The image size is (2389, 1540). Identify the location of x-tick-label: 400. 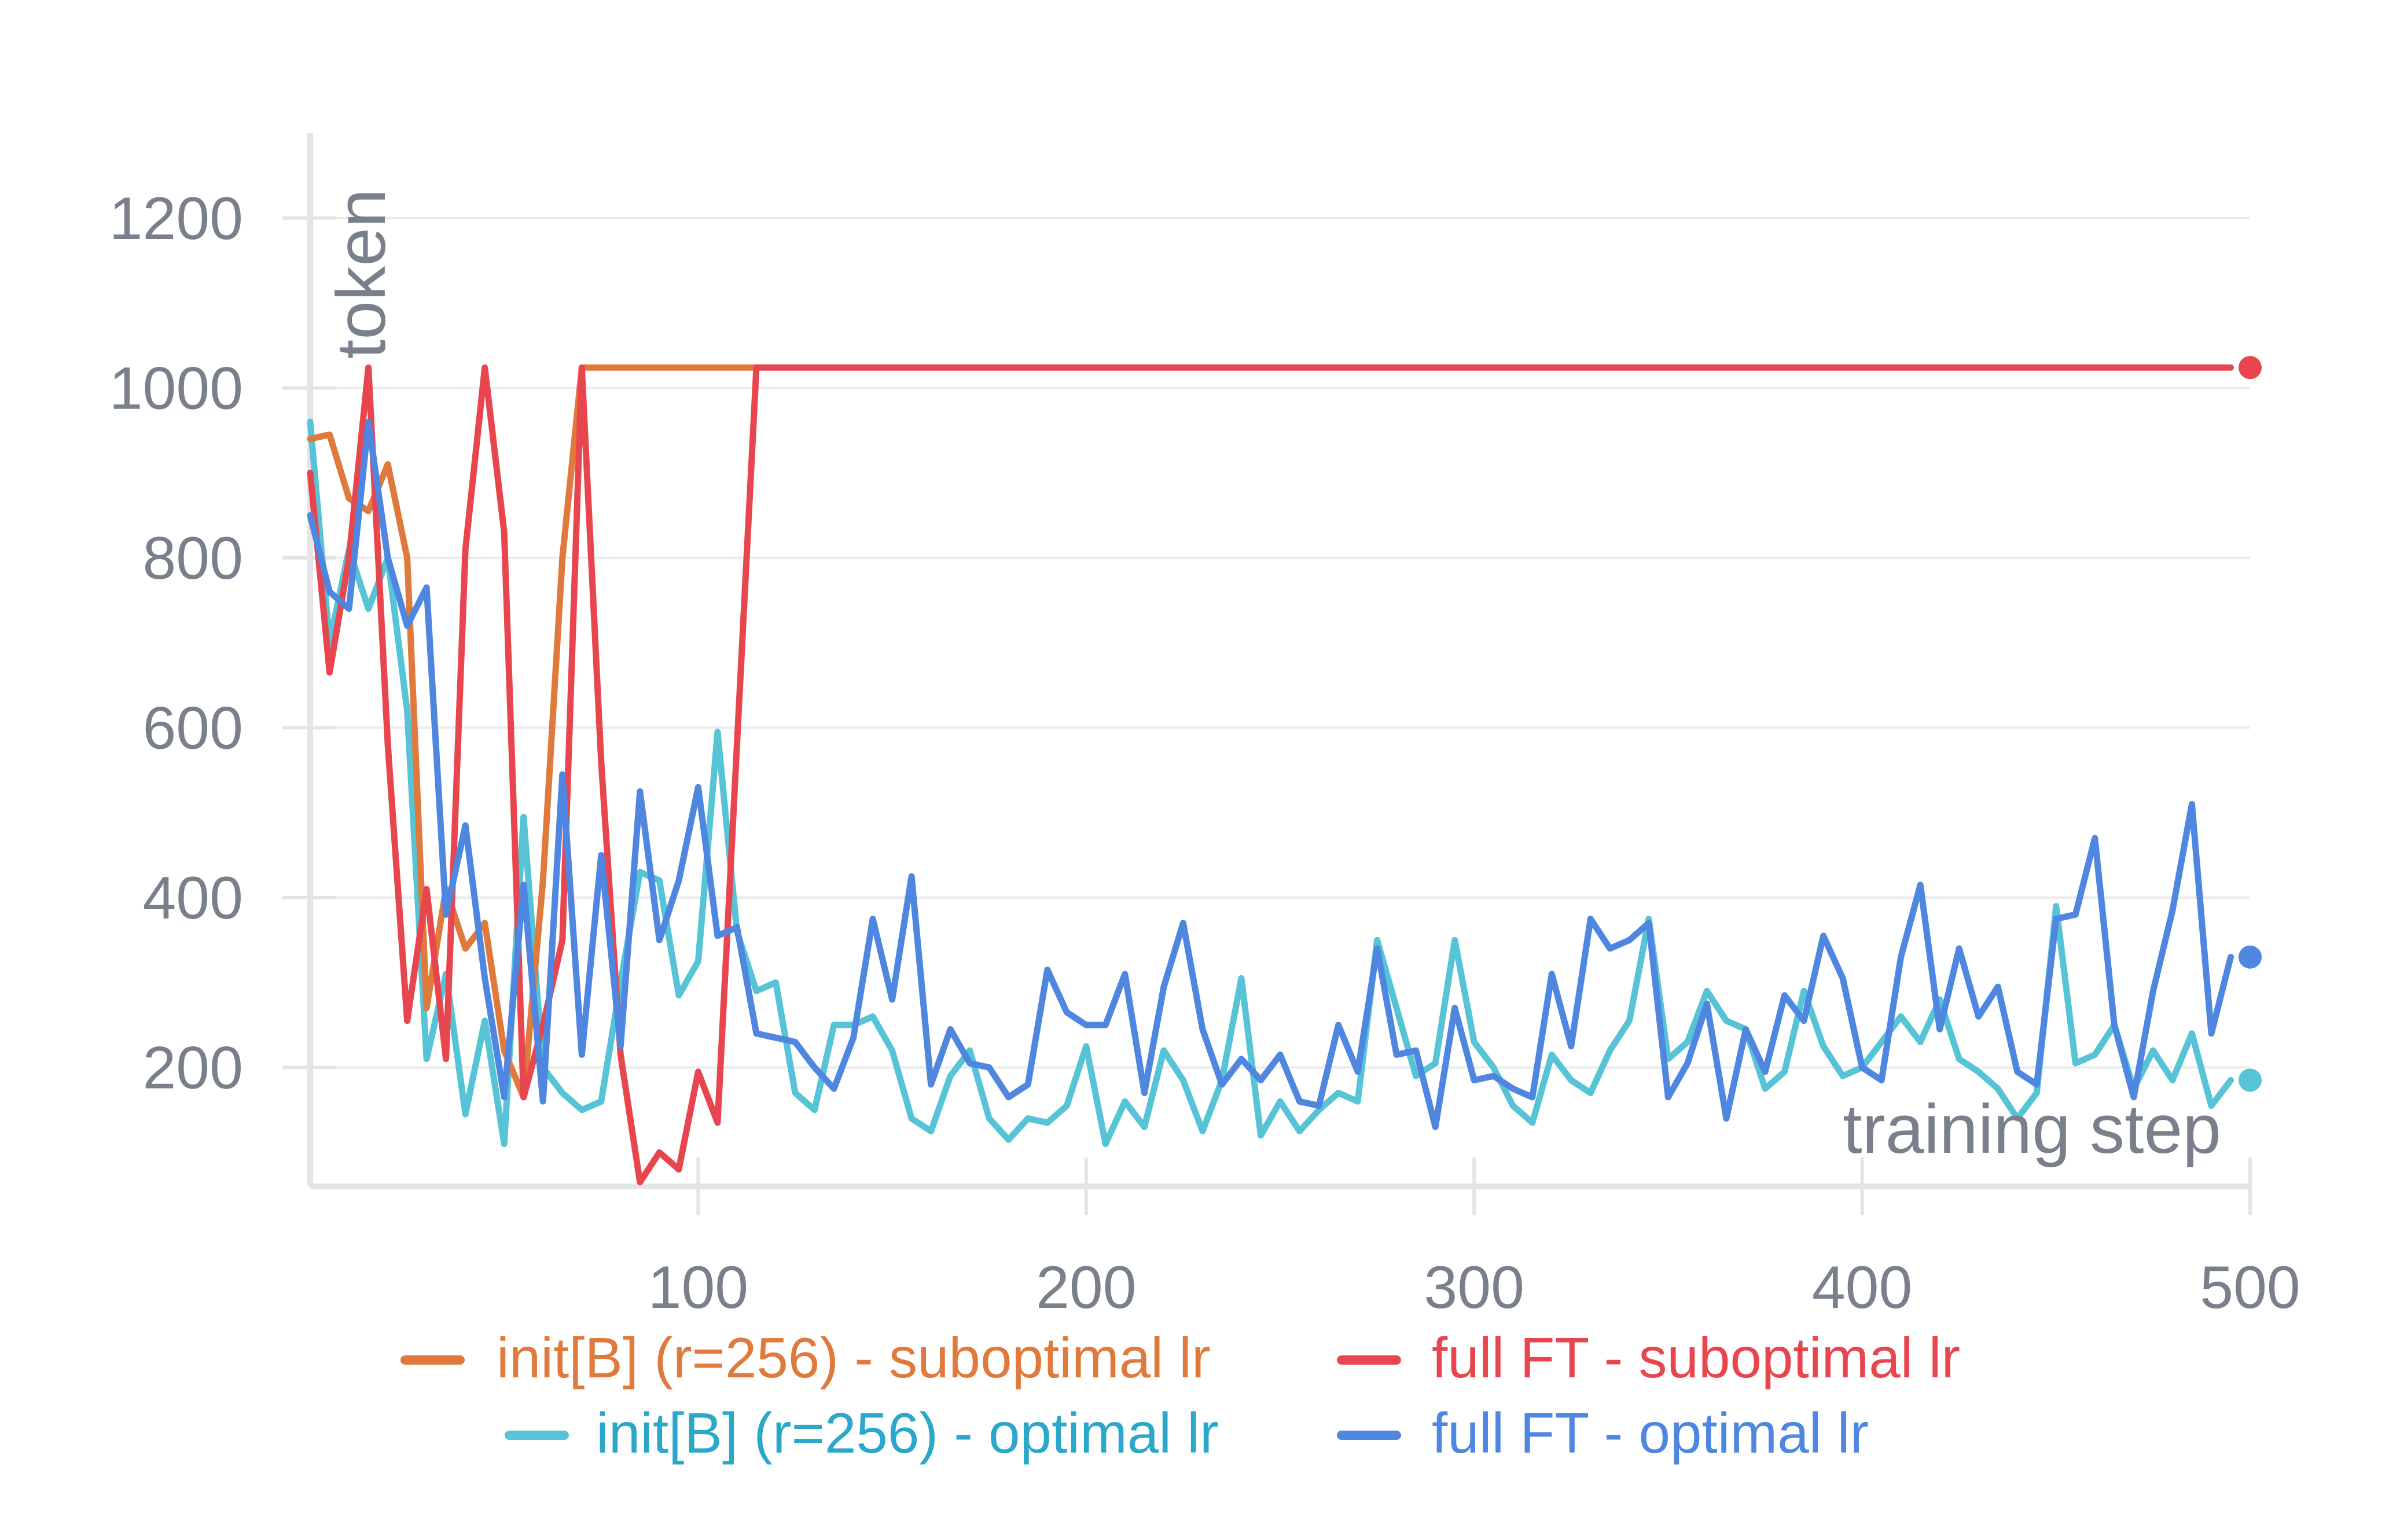
(1862, 1287).